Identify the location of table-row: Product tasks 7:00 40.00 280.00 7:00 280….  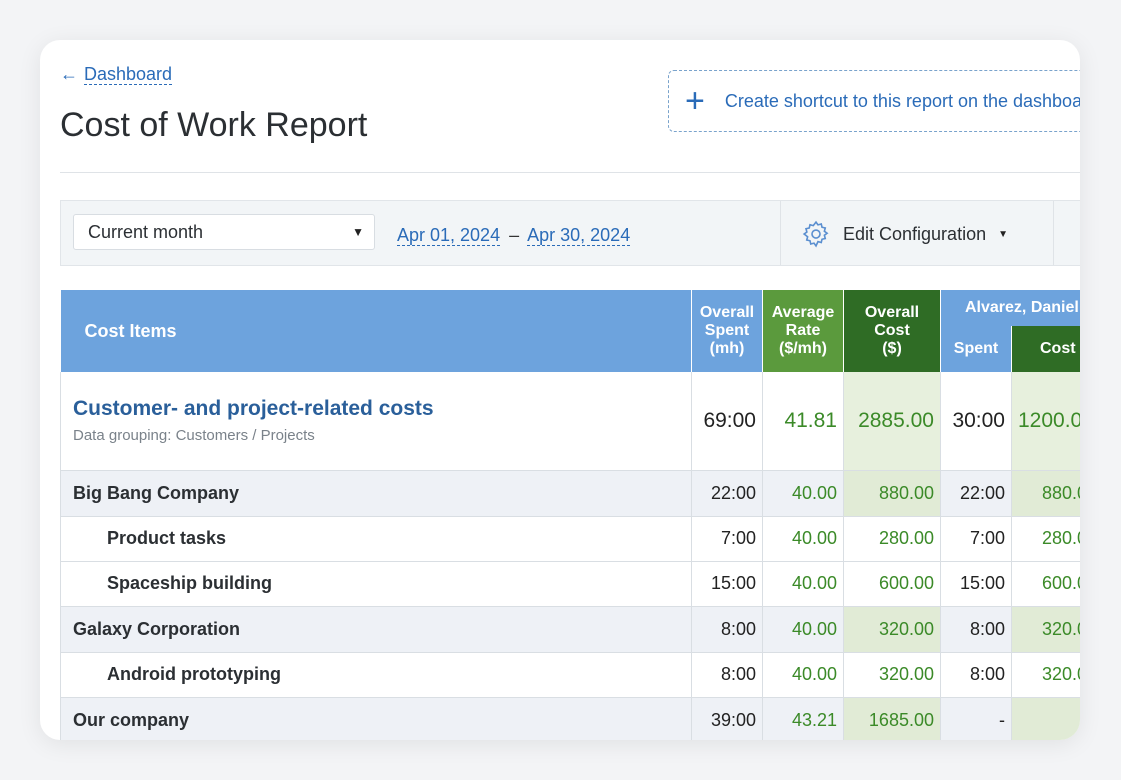
(570, 539).